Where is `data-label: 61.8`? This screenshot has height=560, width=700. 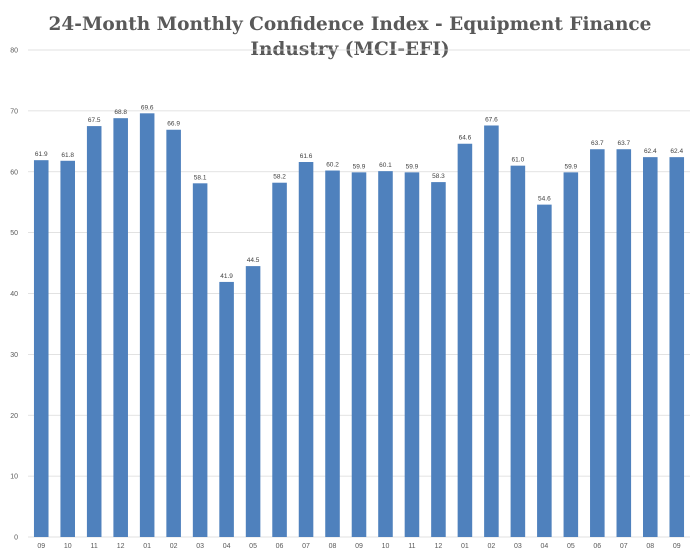
data-label: 61.8 is located at coordinates (67, 155).